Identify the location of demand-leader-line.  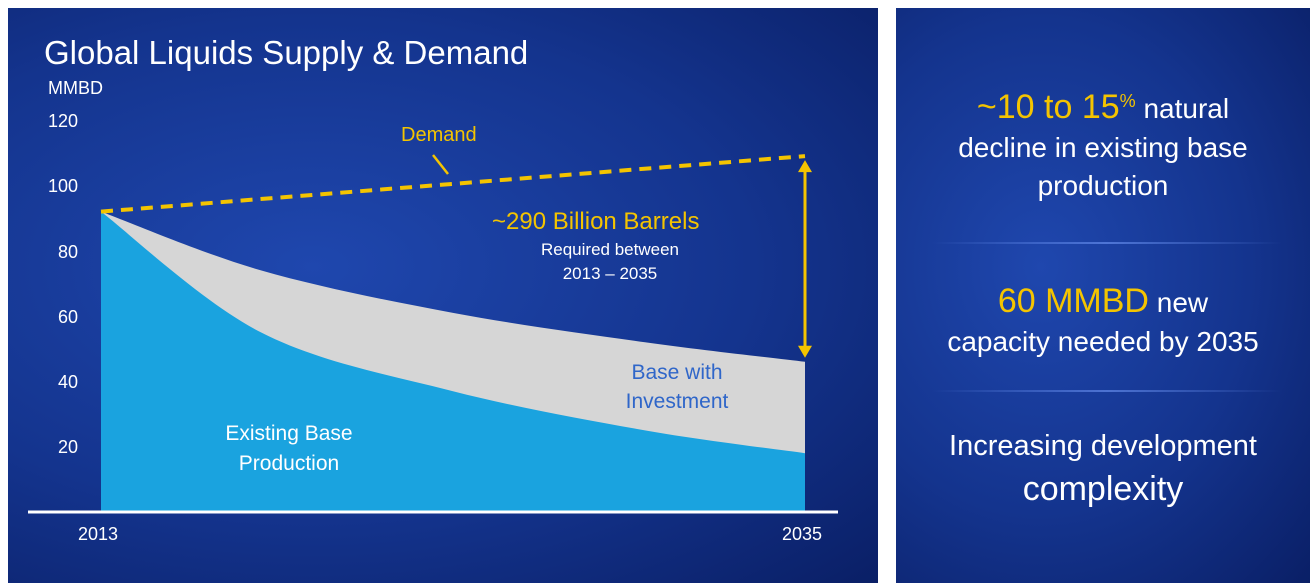
(440, 164).